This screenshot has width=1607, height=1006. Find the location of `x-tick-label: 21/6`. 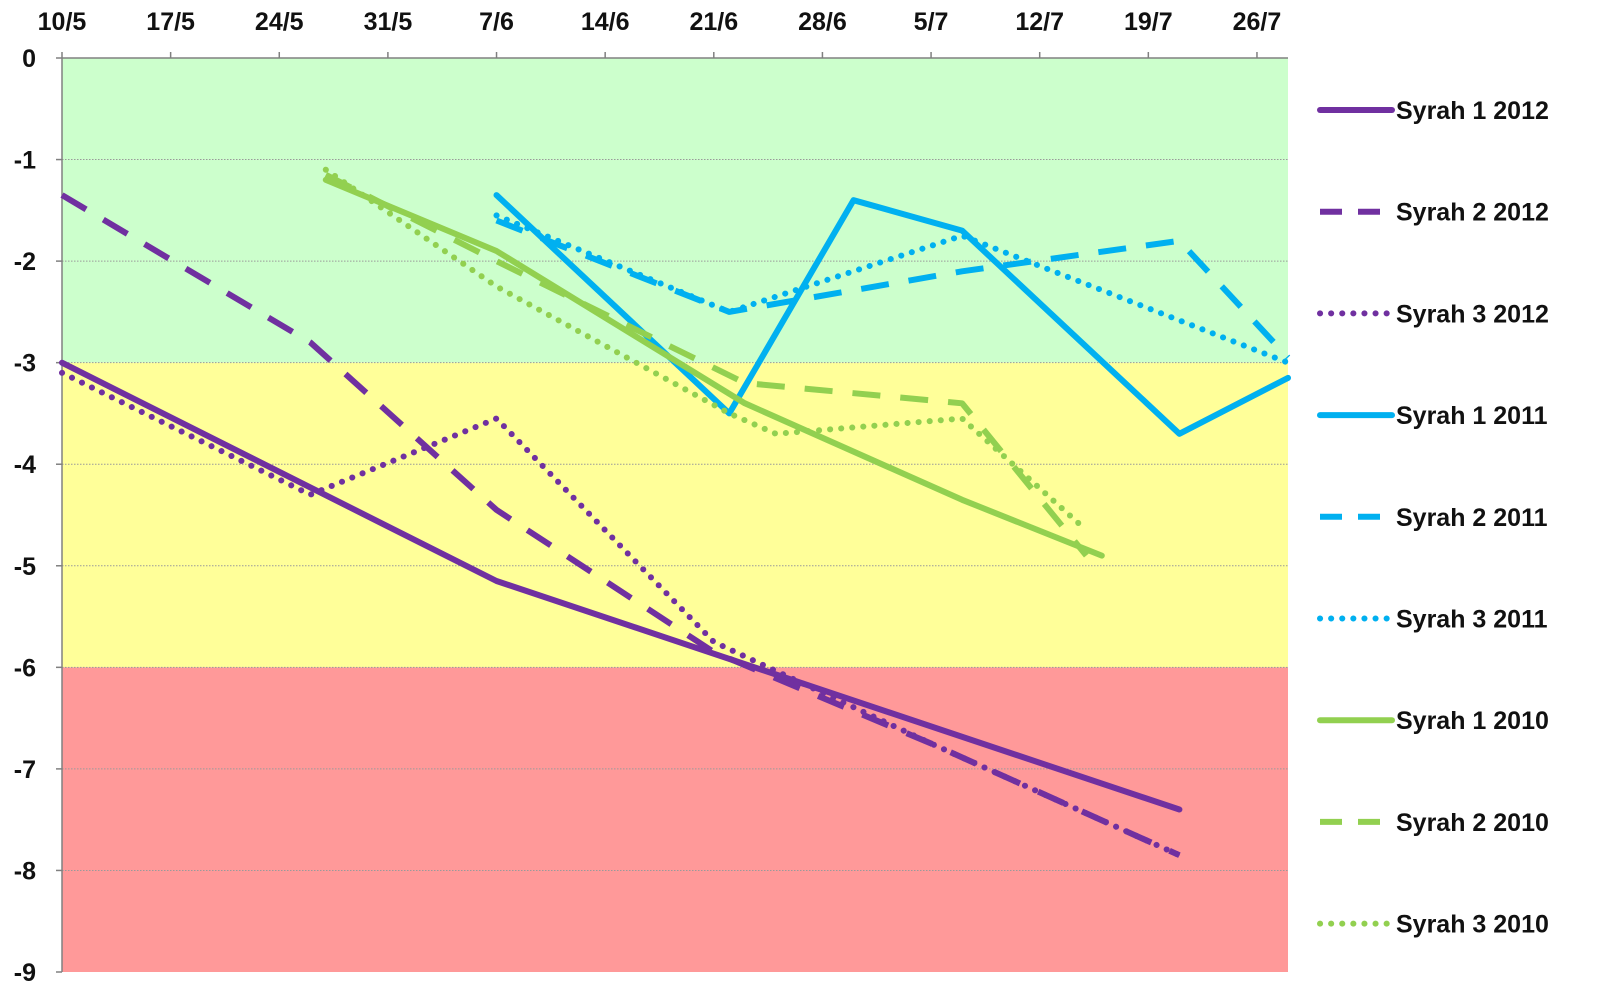

x-tick-label: 21/6 is located at coordinates (713, 22).